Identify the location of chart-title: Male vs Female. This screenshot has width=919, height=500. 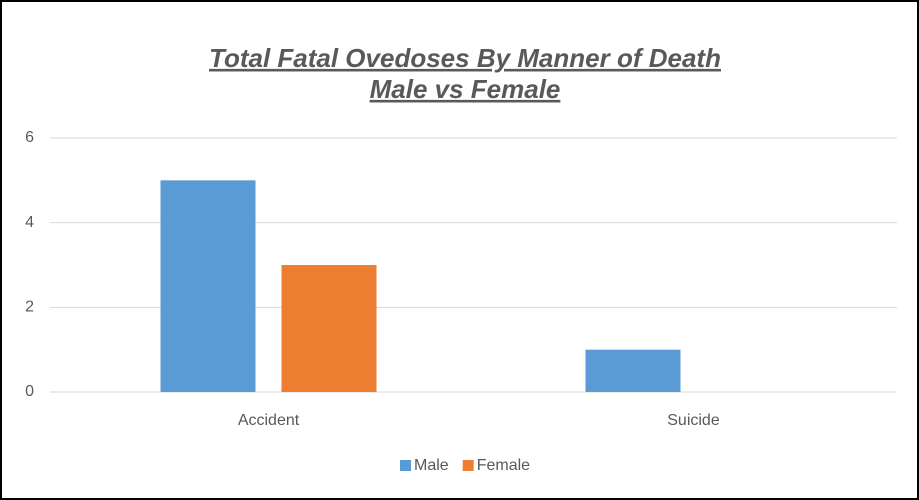
(465, 89).